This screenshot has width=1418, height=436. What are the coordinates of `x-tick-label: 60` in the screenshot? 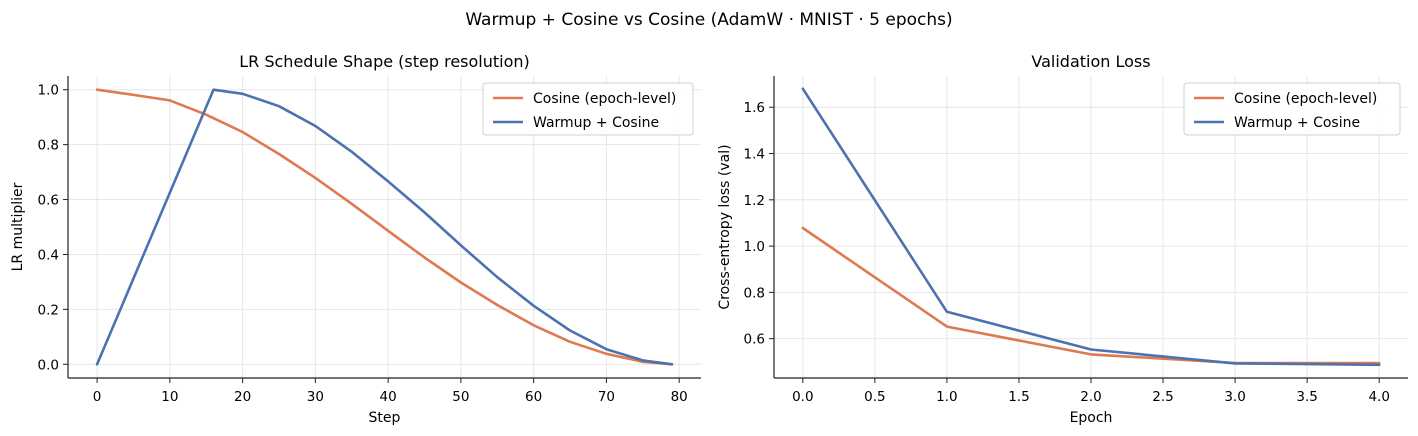 It's located at (533, 397).